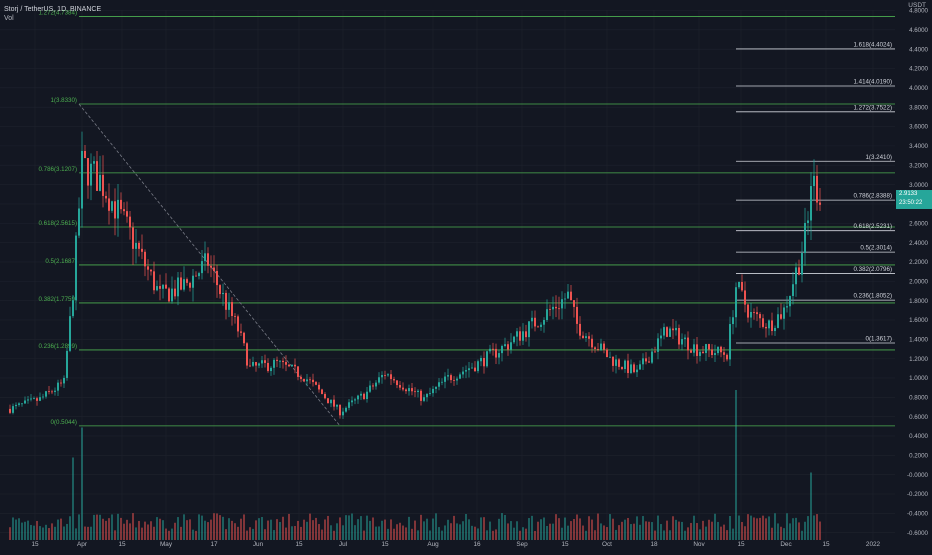 The image size is (932, 555). Describe the element at coordinates (918, 378) in the screenshot. I see `price-tick-label: 1.0000` at that location.